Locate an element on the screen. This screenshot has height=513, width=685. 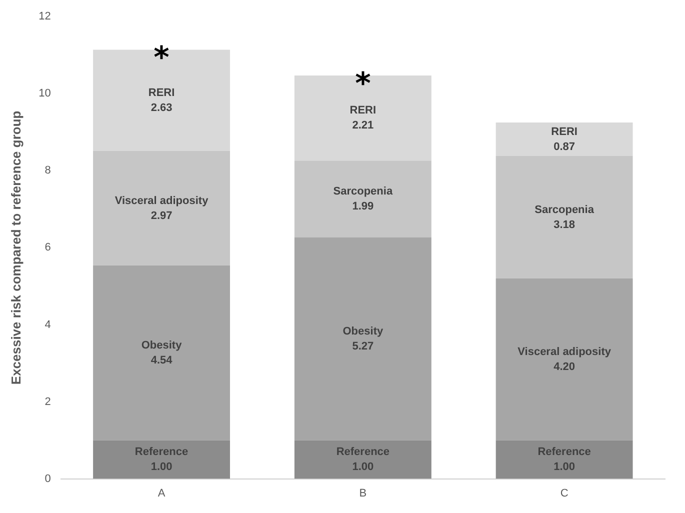
data-label: RERI 0.87 is located at coordinates (564, 139).